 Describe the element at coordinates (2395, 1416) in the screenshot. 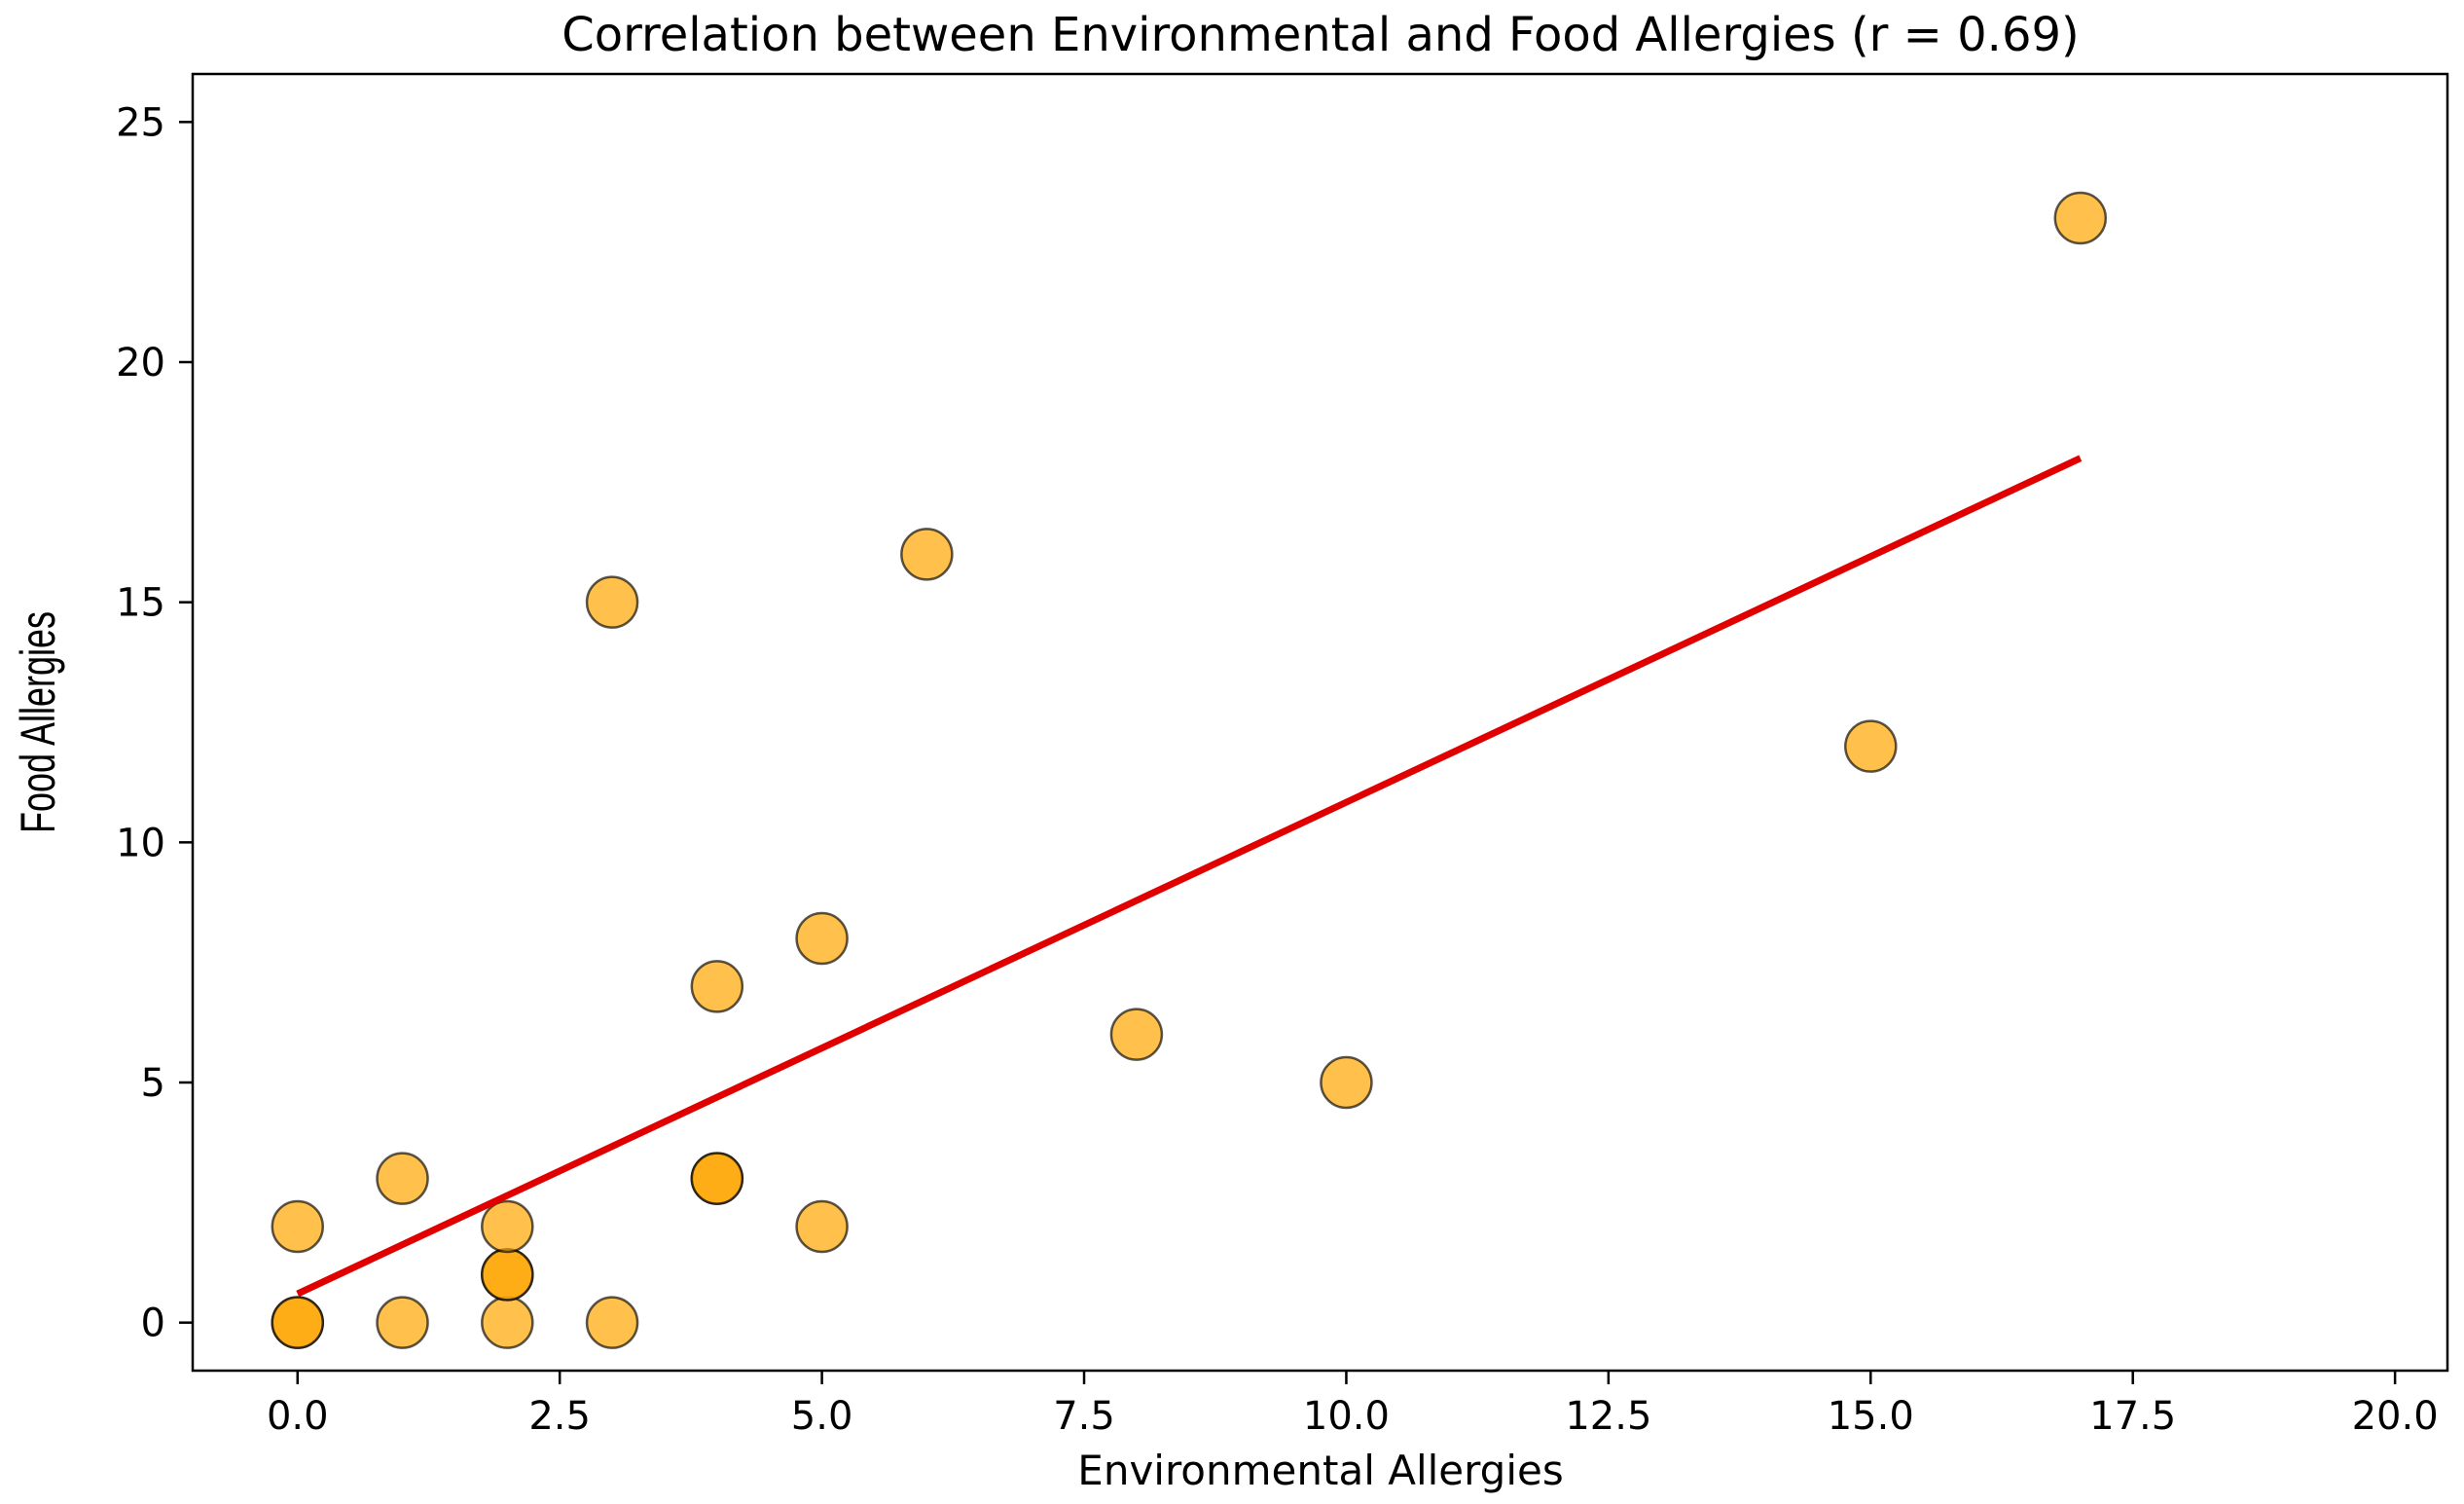

I see `x-tick-label: 20.0` at that location.